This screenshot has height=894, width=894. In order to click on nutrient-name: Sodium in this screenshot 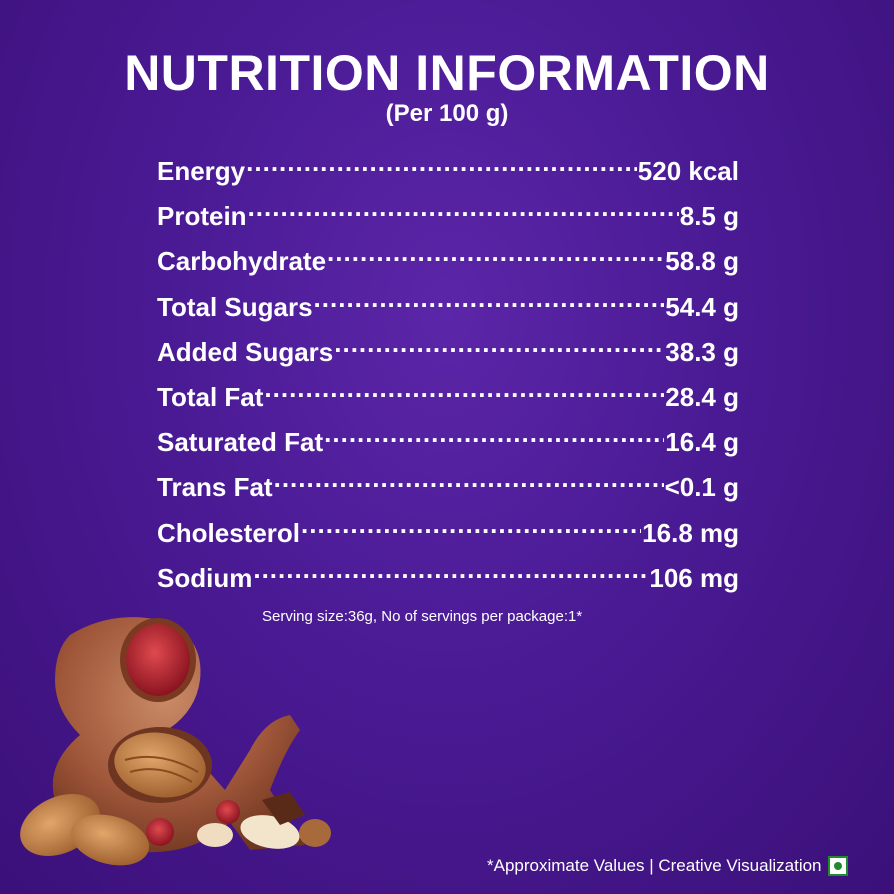, I will do `click(205, 577)`.